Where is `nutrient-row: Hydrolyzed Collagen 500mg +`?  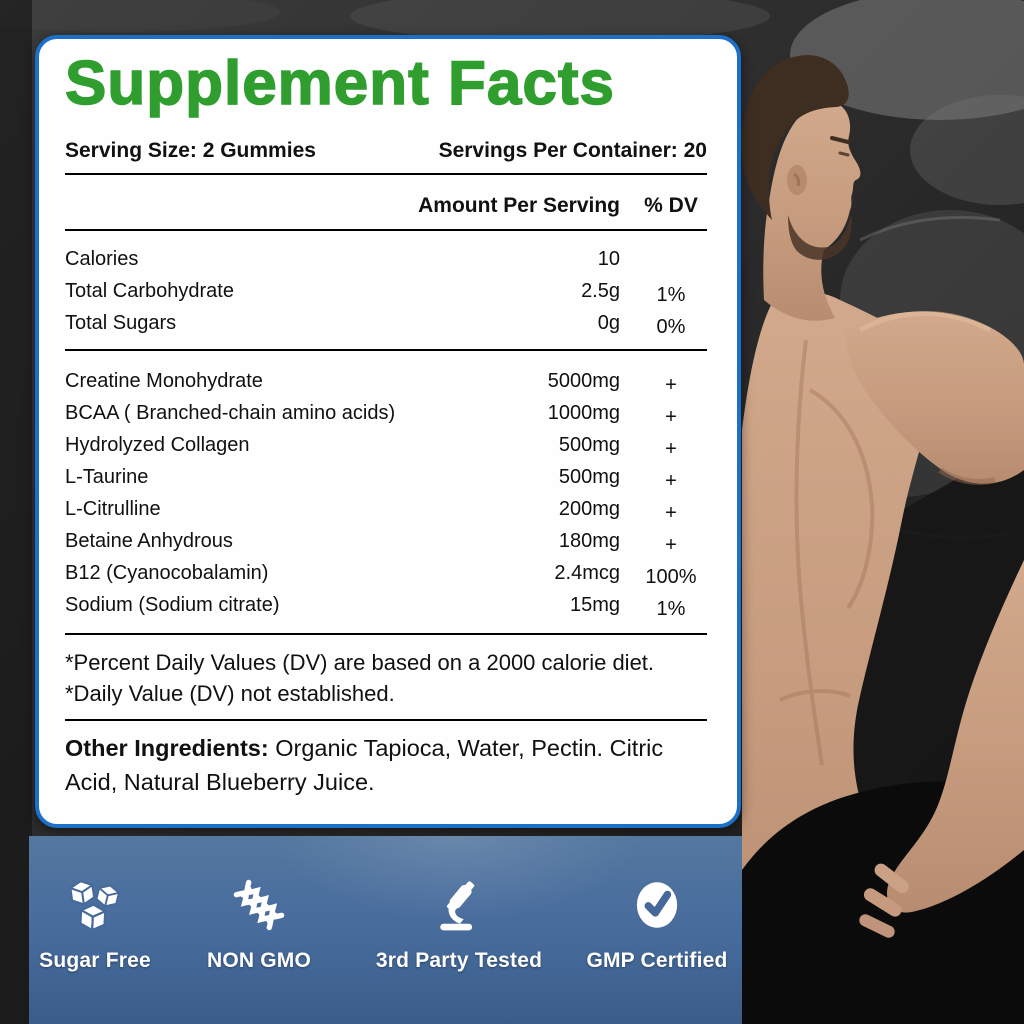
nutrient-row: Hydrolyzed Collagen 500mg + is located at coordinates (386, 445).